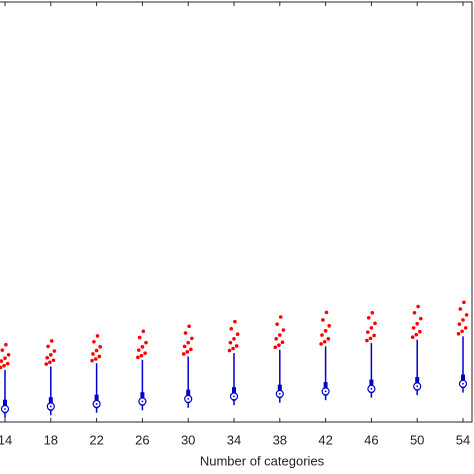 Image resolution: width=474 pixels, height=474 pixels. Describe the element at coordinates (262, 460) in the screenshot. I see `x-axis-label: Number of categories` at that location.